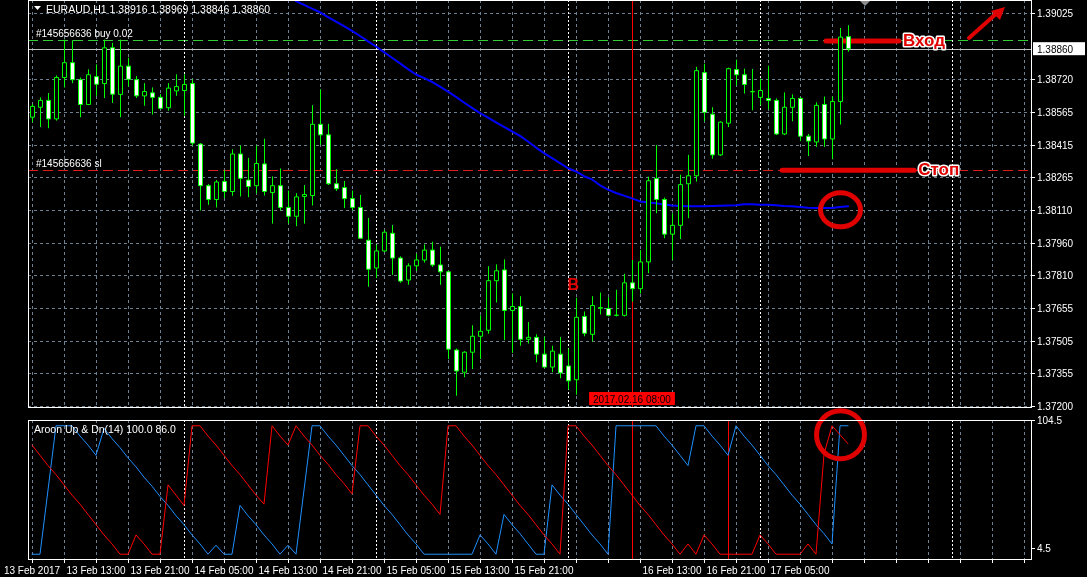 Image resolution: width=1087 pixels, height=577 pixels. Describe the element at coordinates (544, 570) in the screenshot. I see `x-tick-label: 15 Feb 21:00` at that location.